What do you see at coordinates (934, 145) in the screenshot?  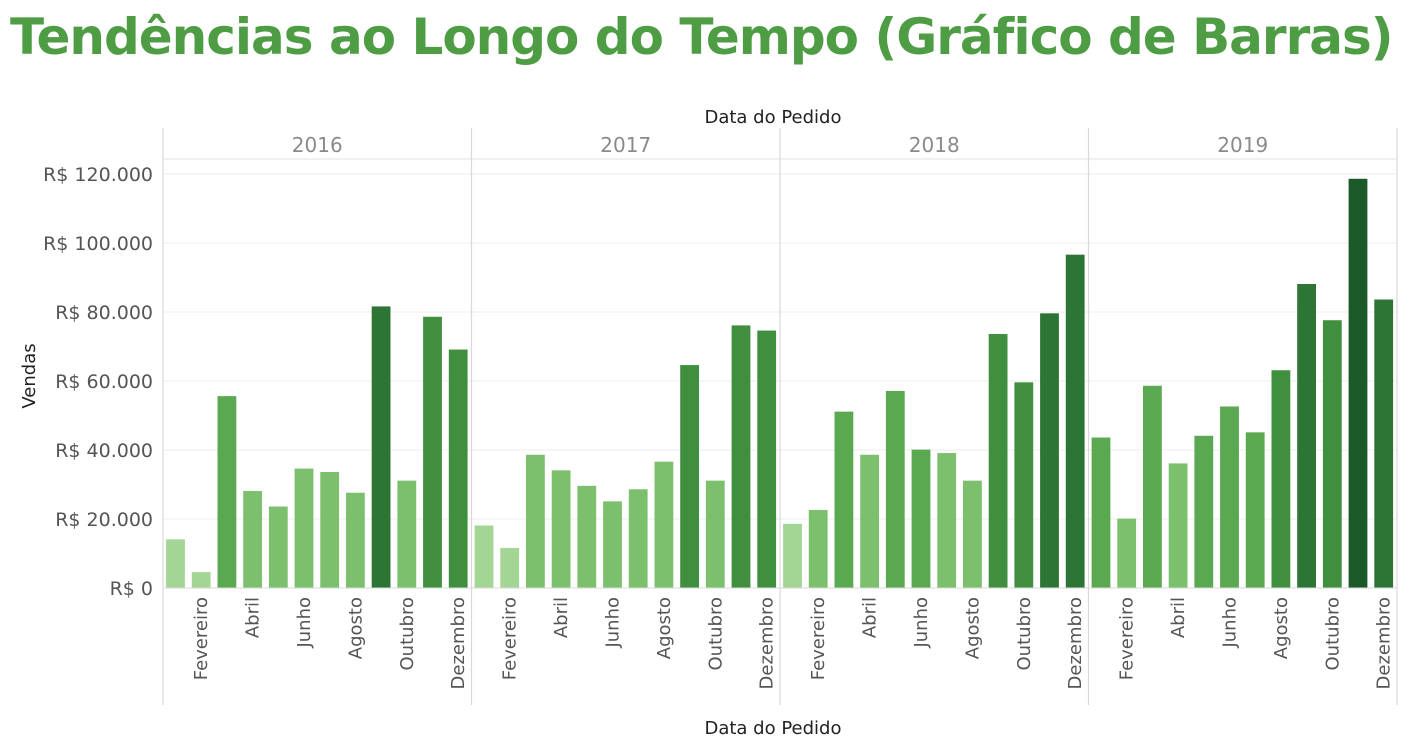 I see `year-label: 2018` at bounding box center [934, 145].